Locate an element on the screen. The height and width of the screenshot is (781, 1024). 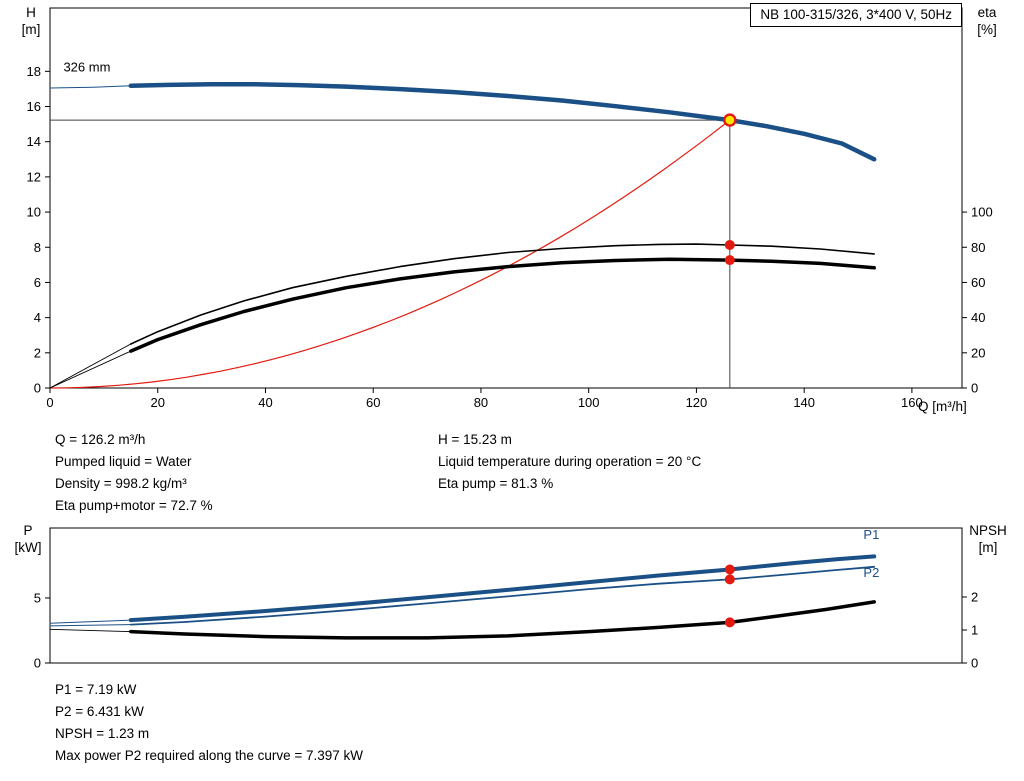
y-axis-title-npsh: NPSH [m] is located at coordinates (988, 539).